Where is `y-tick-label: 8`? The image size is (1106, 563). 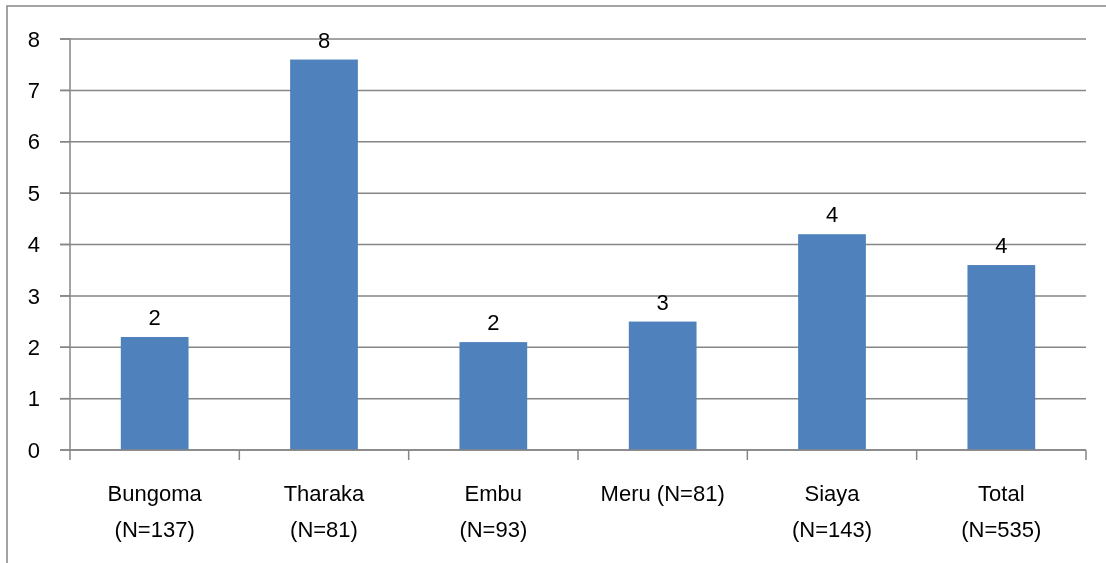 y-tick-label: 8 is located at coordinates (33, 39).